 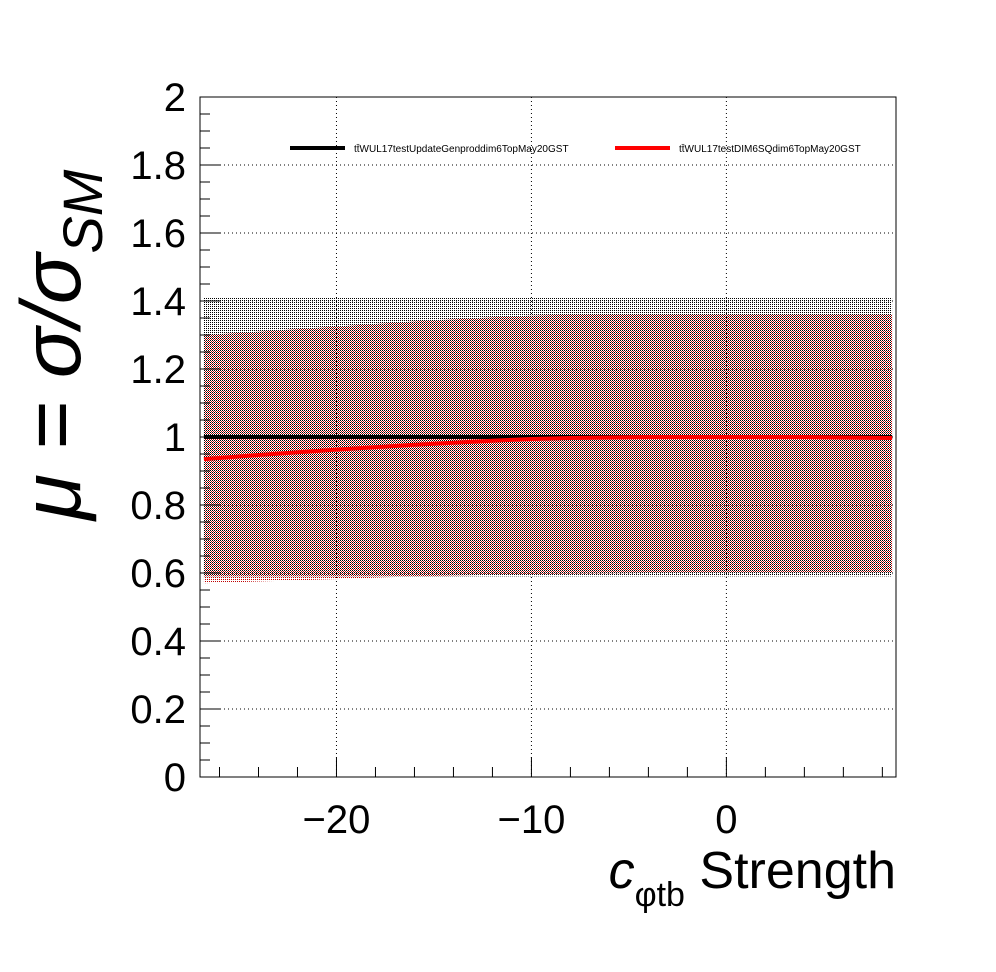 I want to click on legend-label: tt̄WUL17testDIM6SQdim6TopMay20GST, so click(x=770, y=149).